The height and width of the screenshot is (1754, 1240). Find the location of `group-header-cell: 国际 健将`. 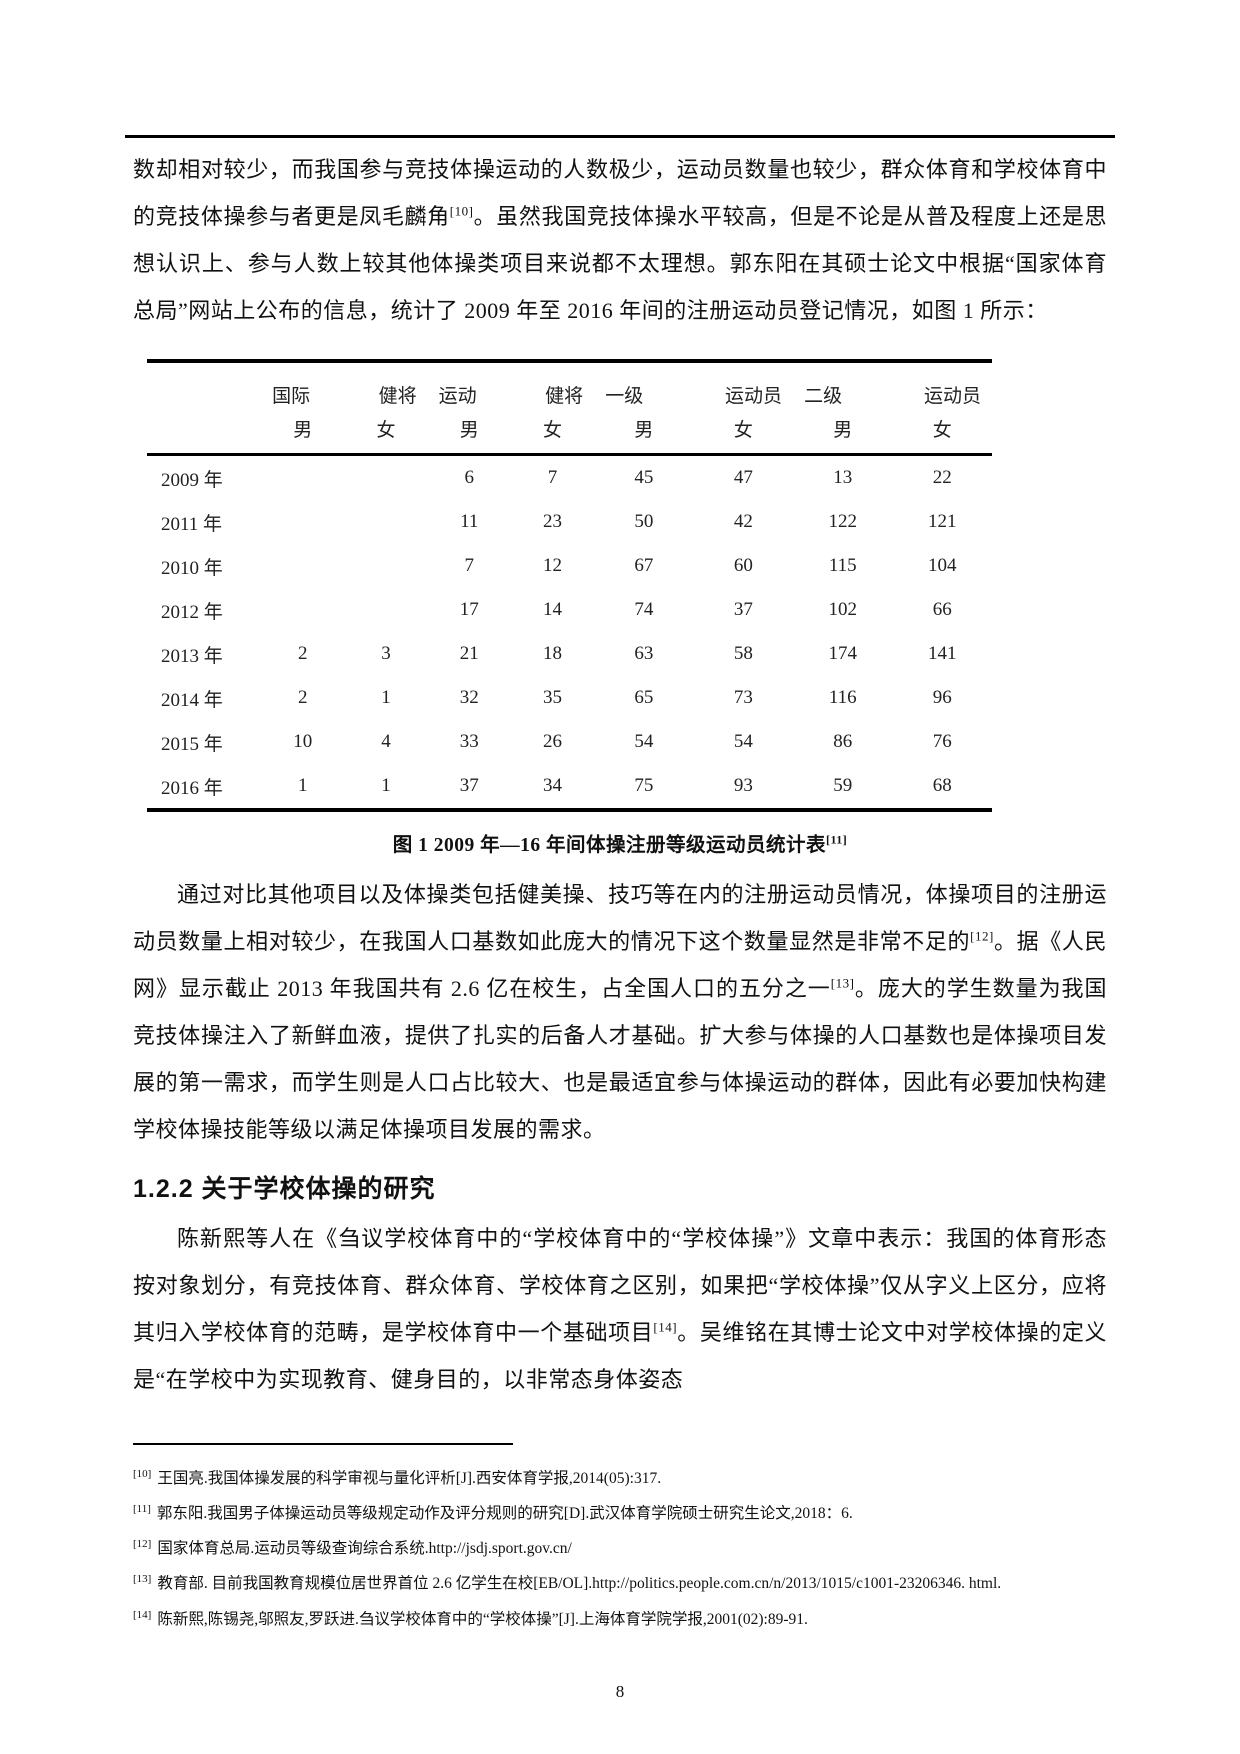

group-header-cell: 国际 健将 is located at coordinates (344, 385).